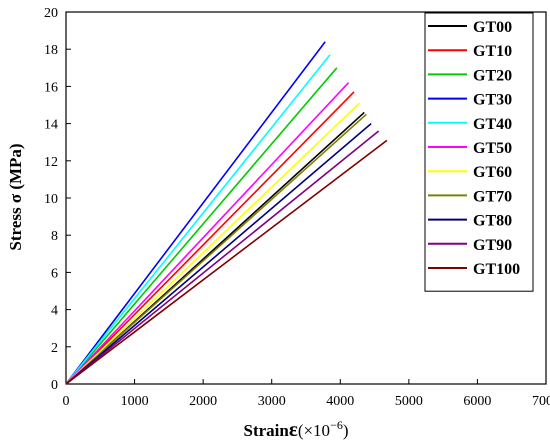 This screenshot has height=444, width=550. I want to click on legend-label-gt50: GT50, so click(492, 148).